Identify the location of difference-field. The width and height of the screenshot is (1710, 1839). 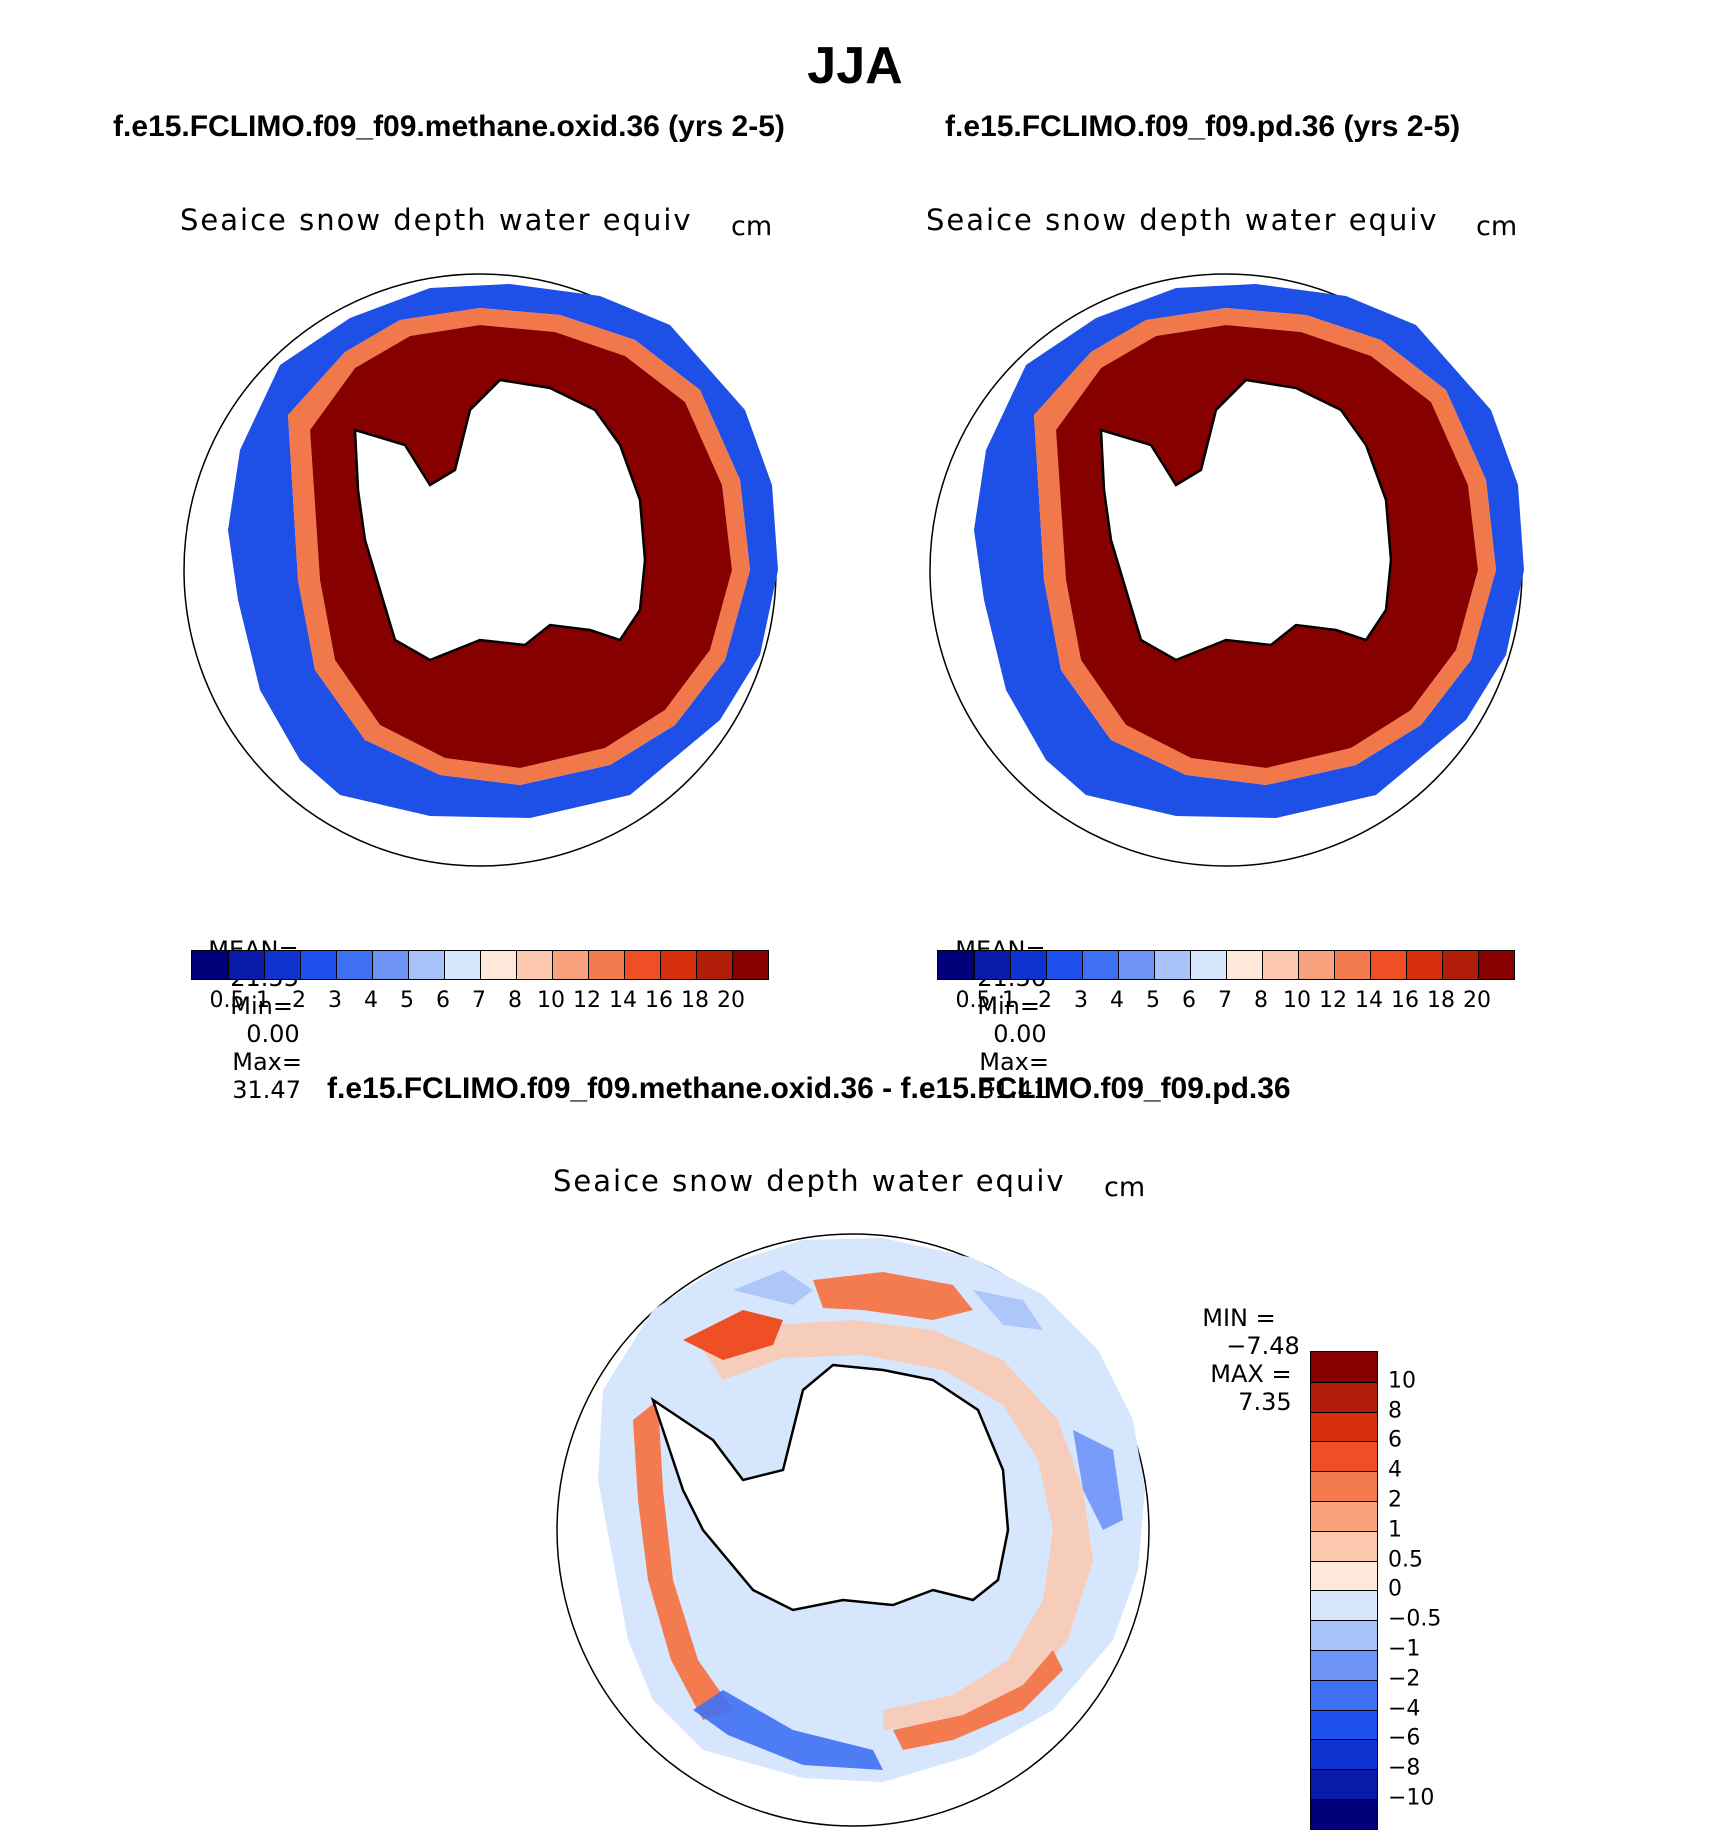
(871, 1510).